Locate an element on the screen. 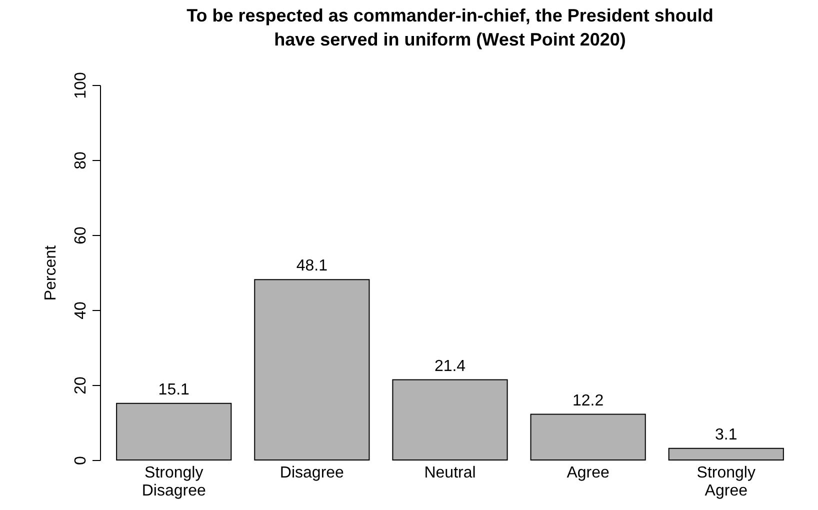 The height and width of the screenshot is (510, 818). data-label: 15.1 is located at coordinates (174, 389).